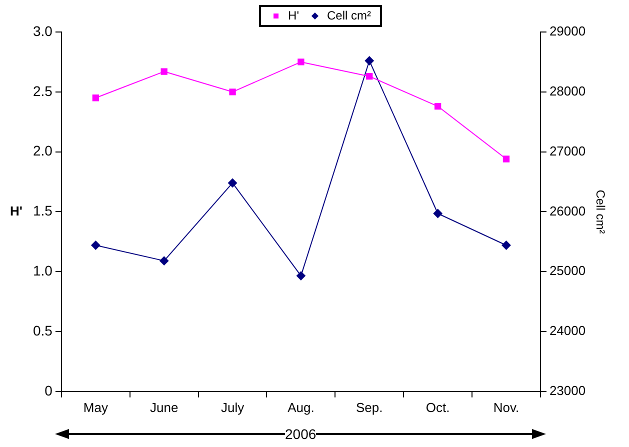 The image size is (629, 447). What do you see at coordinates (348, 15) in the screenshot?
I see `legend-label: Cell cm²` at bounding box center [348, 15].